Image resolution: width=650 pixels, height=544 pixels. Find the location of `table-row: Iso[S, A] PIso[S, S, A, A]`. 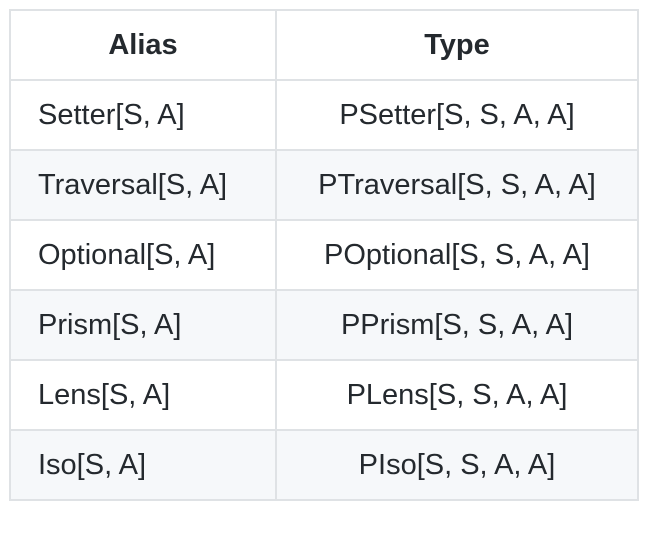

table-row: Iso[S, A] PIso[S, S, A, A] is located at coordinates (324, 465).